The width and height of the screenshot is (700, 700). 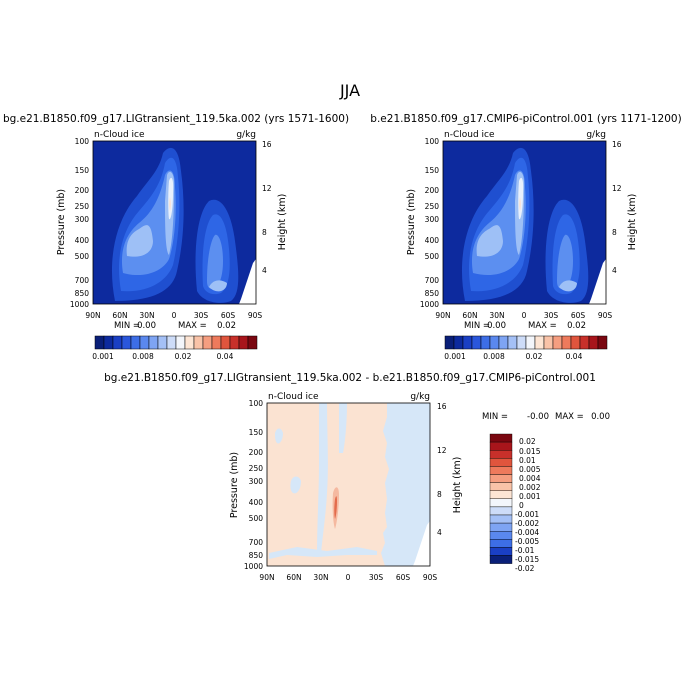 I want to click on panel-c-ryt-16: 16, so click(x=442, y=406).